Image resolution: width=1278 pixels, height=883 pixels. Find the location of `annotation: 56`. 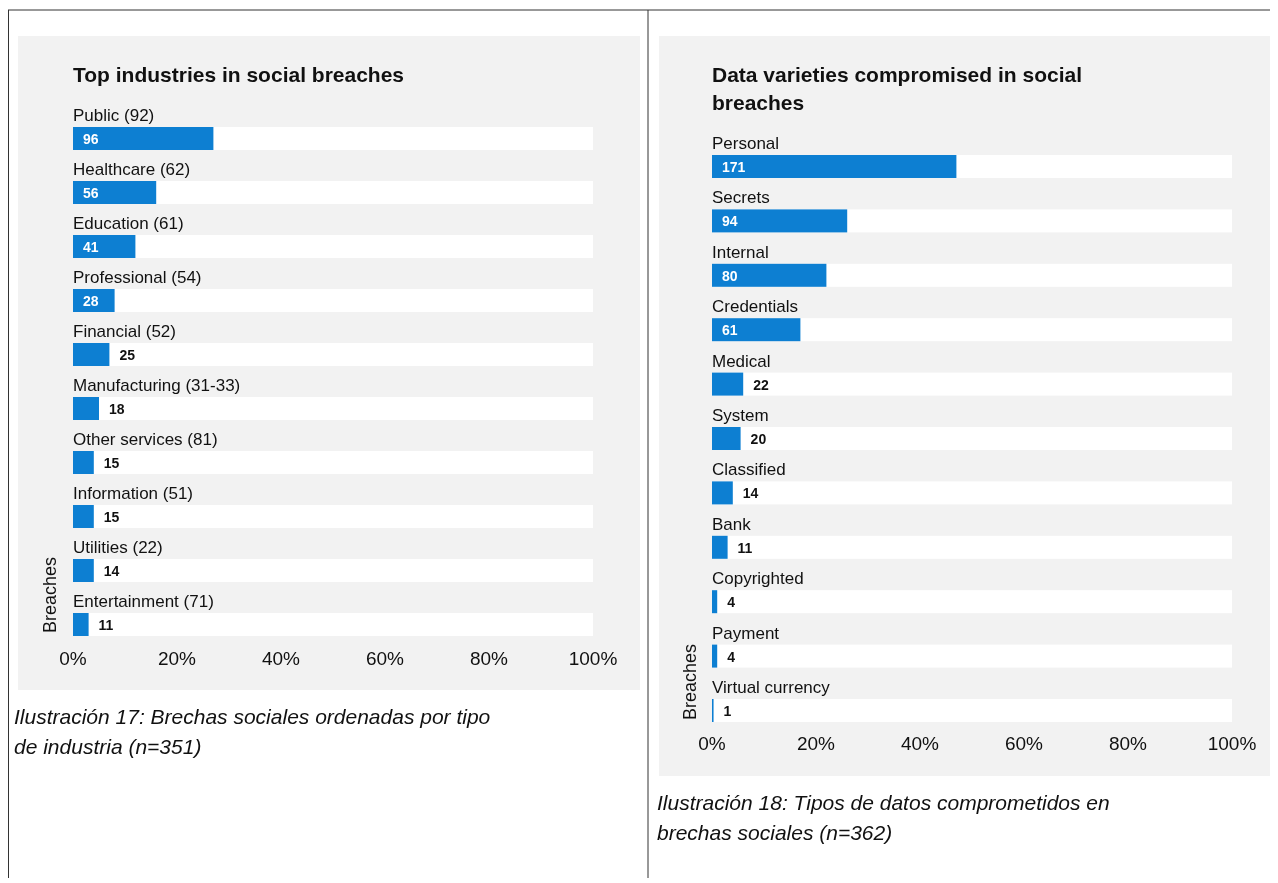

annotation: 56 is located at coordinates (91, 193).